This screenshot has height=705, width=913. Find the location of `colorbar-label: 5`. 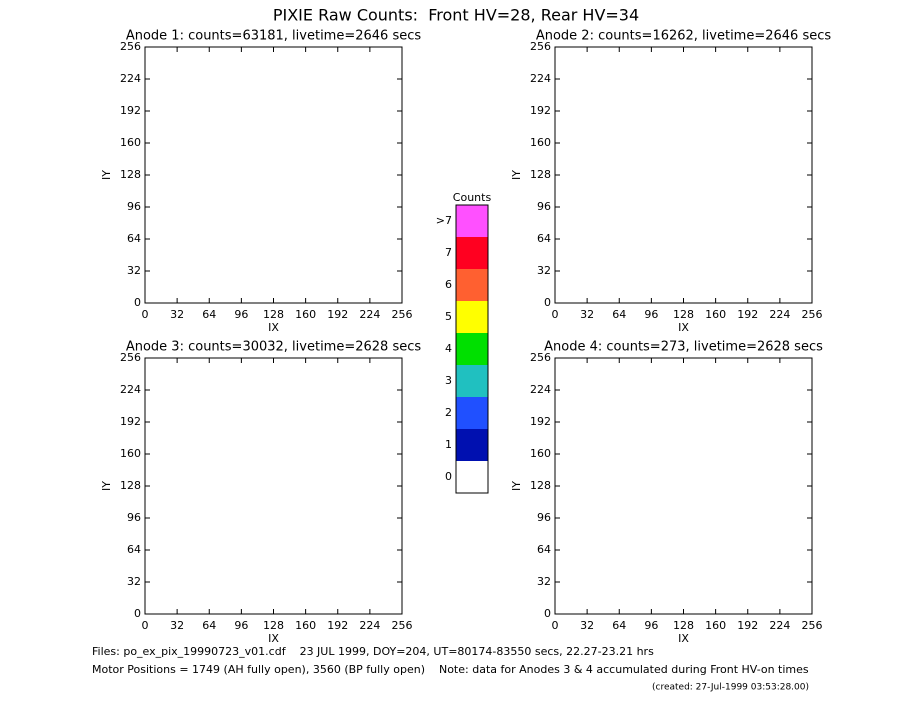

colorbar-label: 5 is located at coordinates (448, 316).